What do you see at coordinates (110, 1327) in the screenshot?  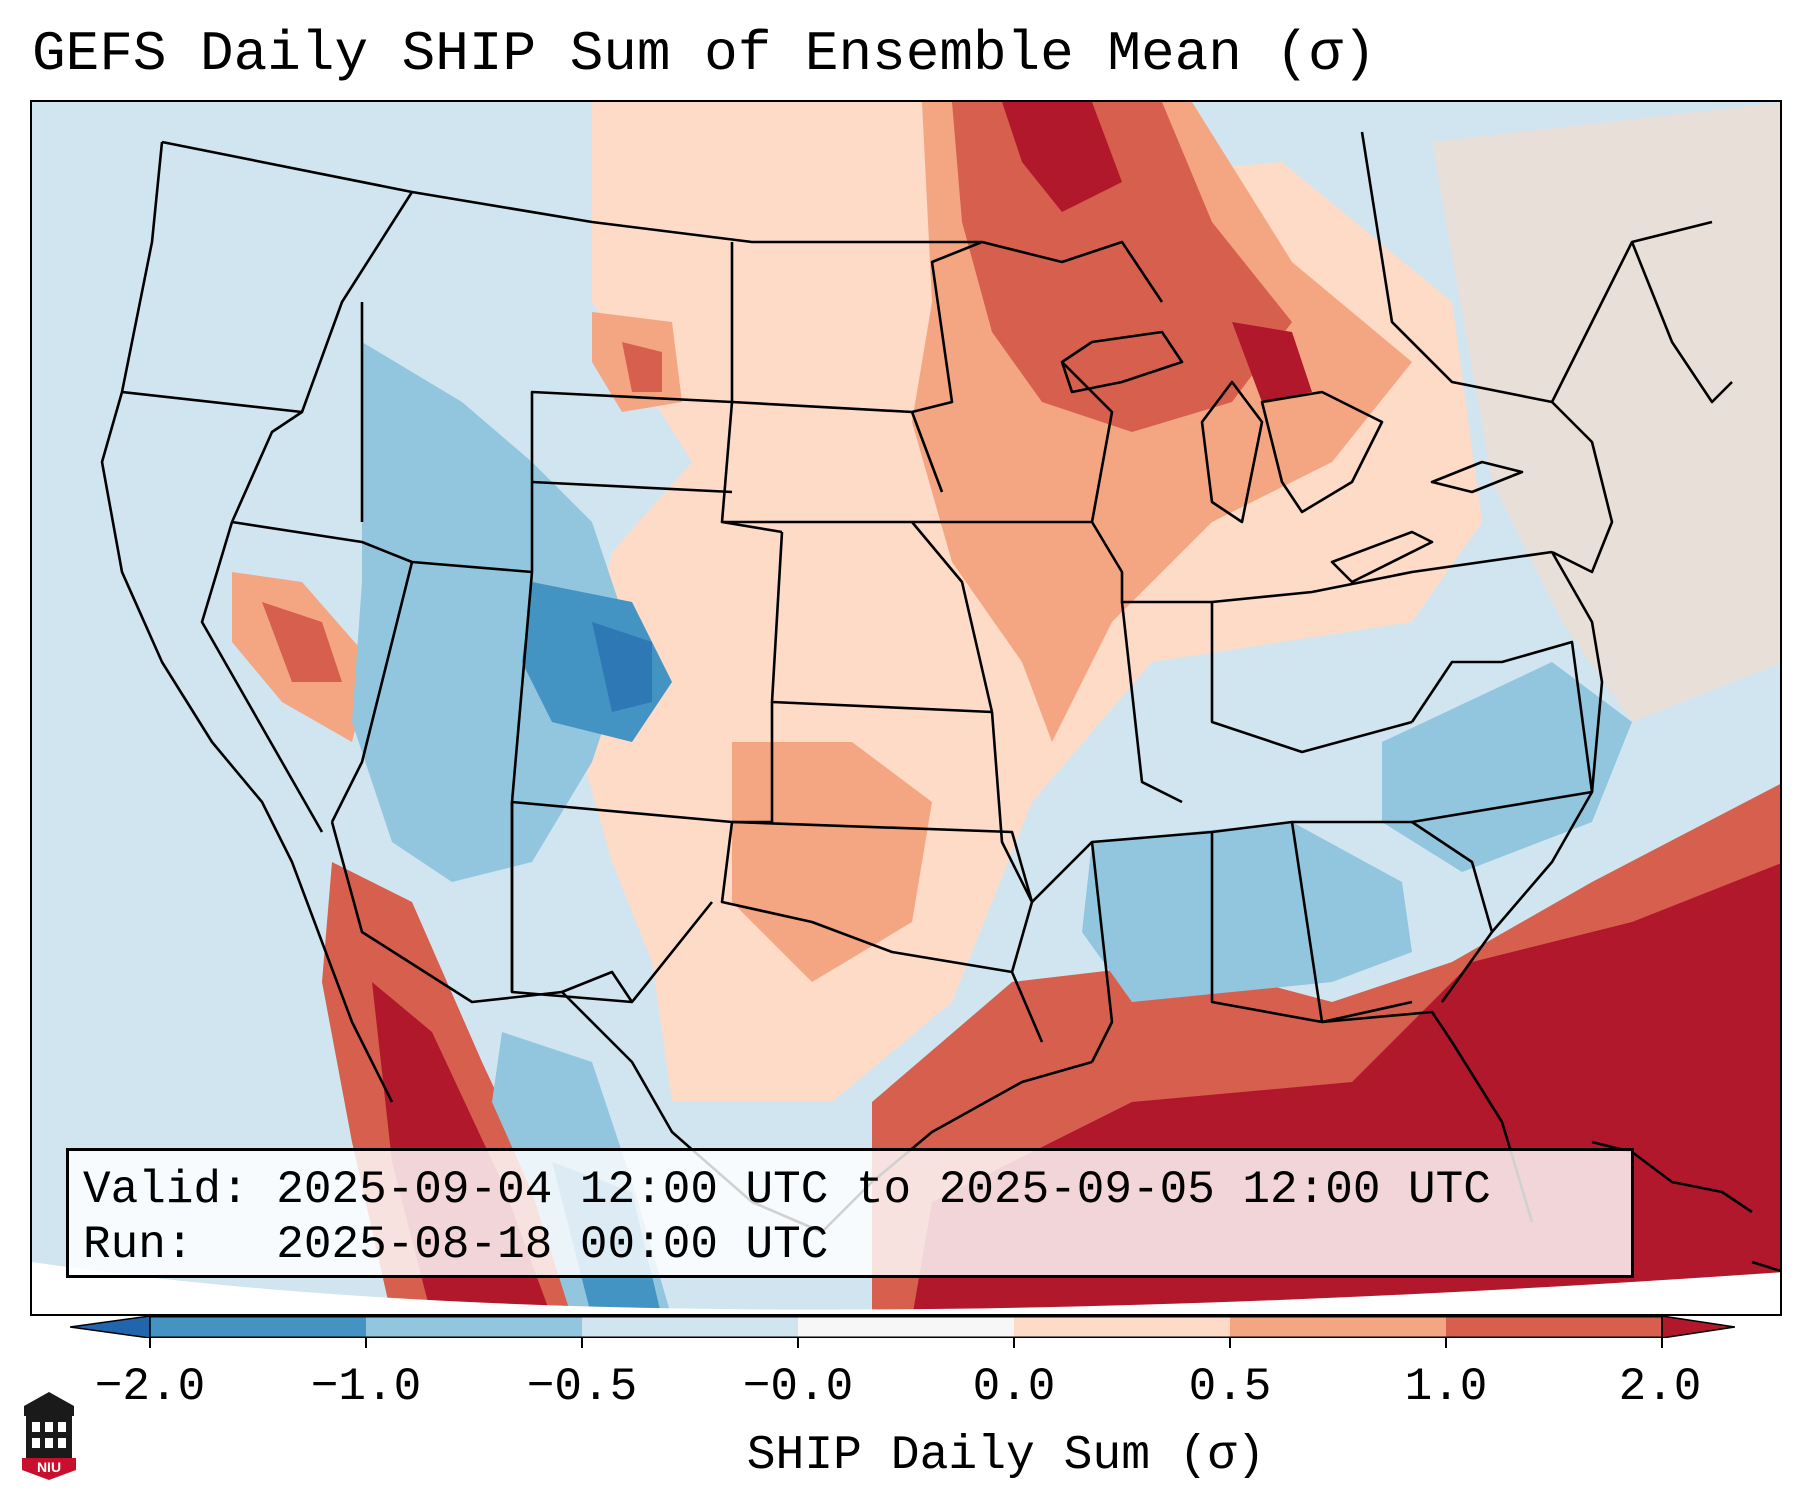 I see `colorbar-extend-low` at bounding box center [110, 1327].